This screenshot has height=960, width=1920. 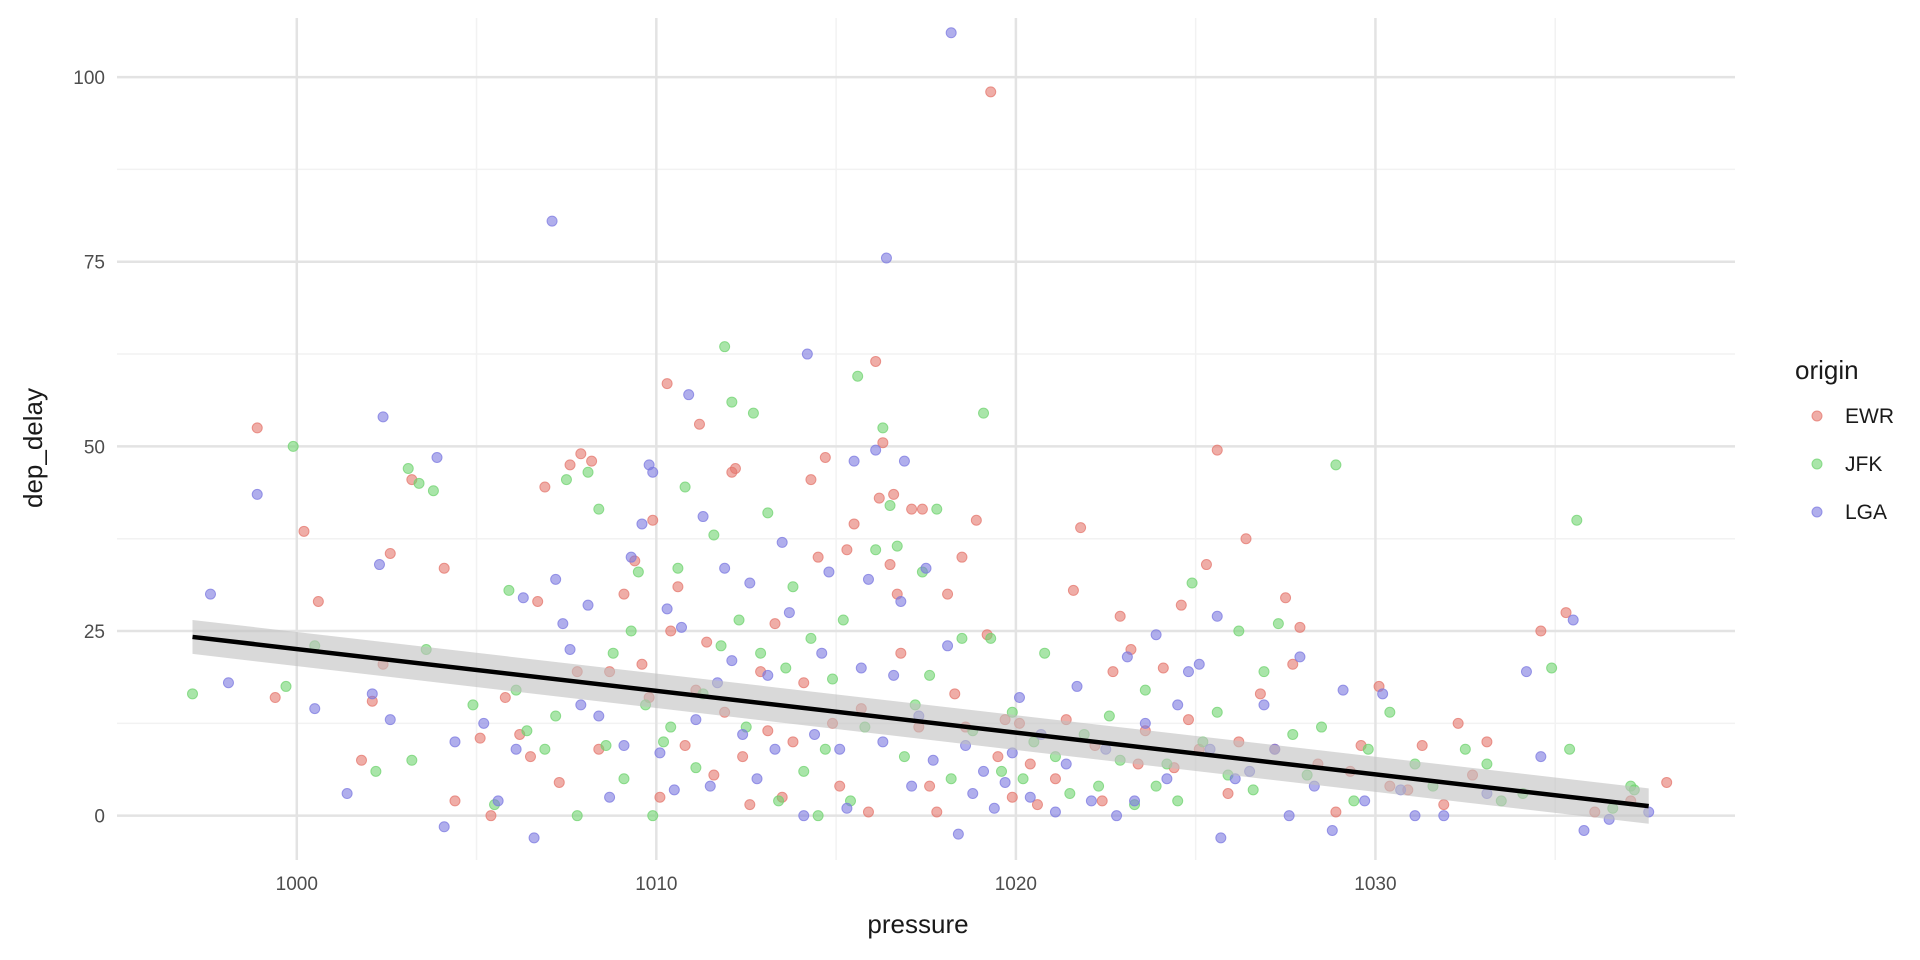 I want to click on y-tick-label: 50, so click(x=94, y=447).